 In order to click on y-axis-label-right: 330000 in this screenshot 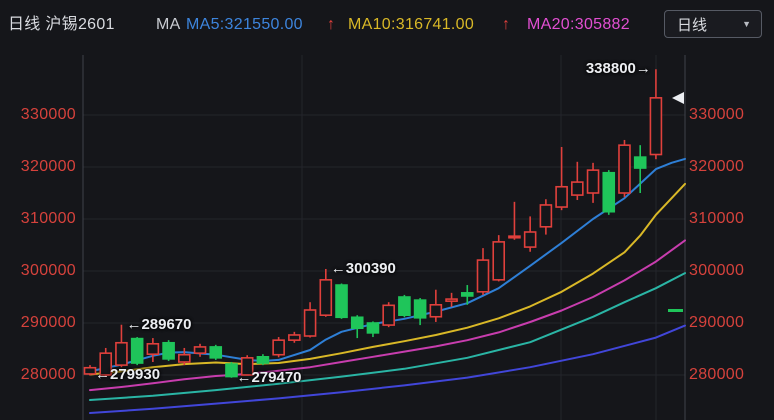, I will do `click(717, 114)`.